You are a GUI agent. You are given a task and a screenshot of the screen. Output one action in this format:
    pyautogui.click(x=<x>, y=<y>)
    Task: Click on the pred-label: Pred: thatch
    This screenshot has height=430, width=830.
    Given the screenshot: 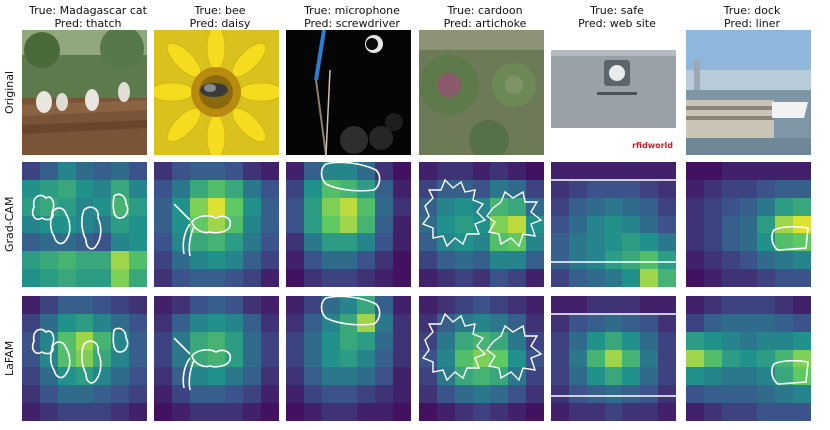 What is the action you would take?
    pyautogui.click(x=88, y=23)
    